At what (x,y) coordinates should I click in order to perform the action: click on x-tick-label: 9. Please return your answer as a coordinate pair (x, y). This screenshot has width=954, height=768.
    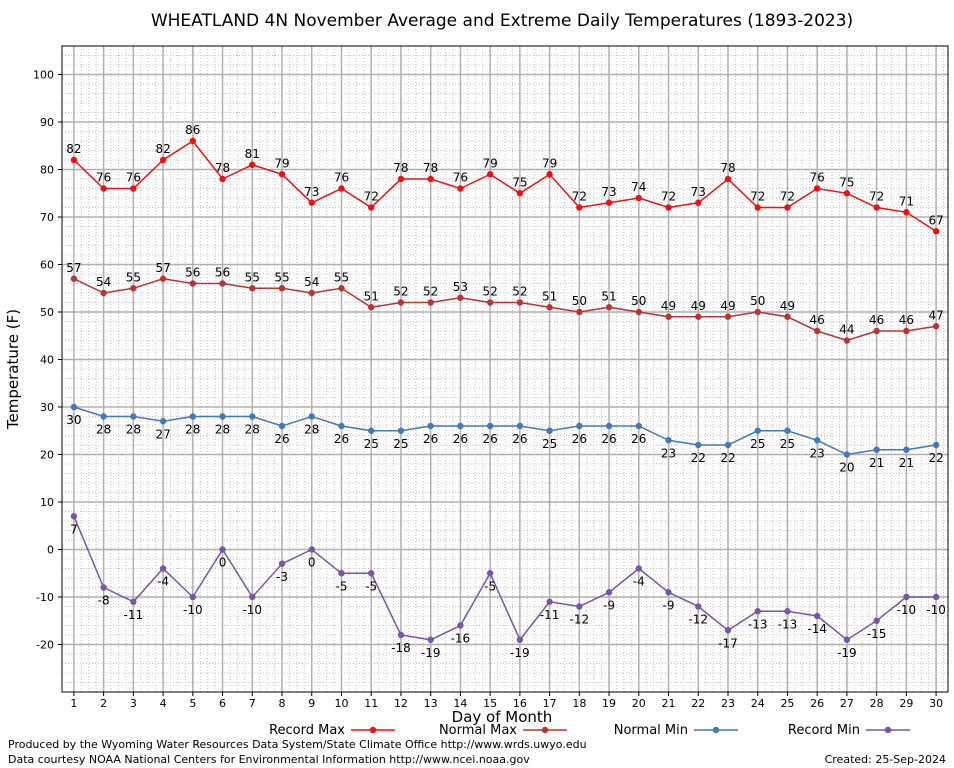
    Looking at the image, I should click on (311, 703).